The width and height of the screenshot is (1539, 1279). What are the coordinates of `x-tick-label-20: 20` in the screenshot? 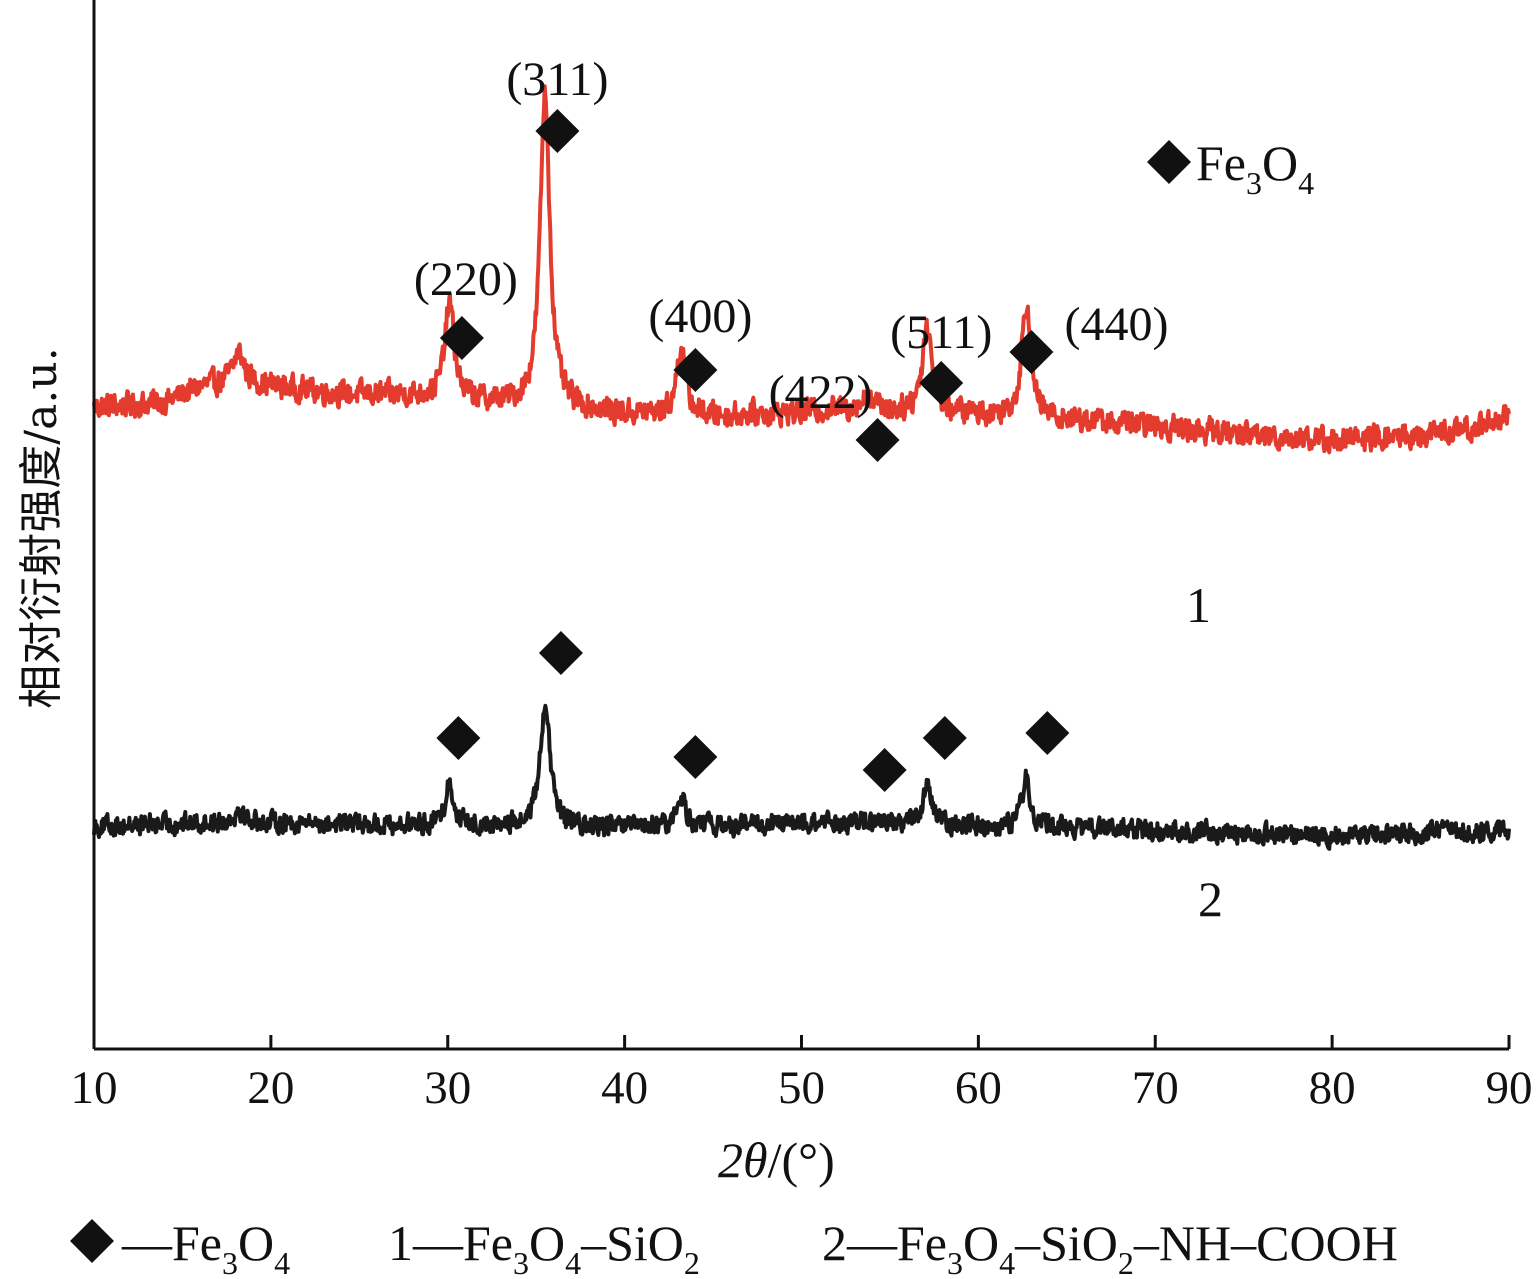 It's located at (270, 1088).